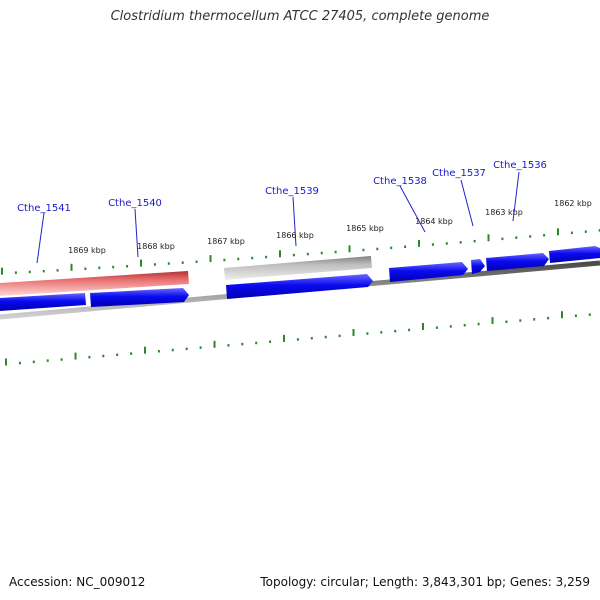  What do you see at coordinates (400, 181) in the screenshot?
I see `gene-label-cthe-1538: Cthe_1538` at bounding box center [400, 181].